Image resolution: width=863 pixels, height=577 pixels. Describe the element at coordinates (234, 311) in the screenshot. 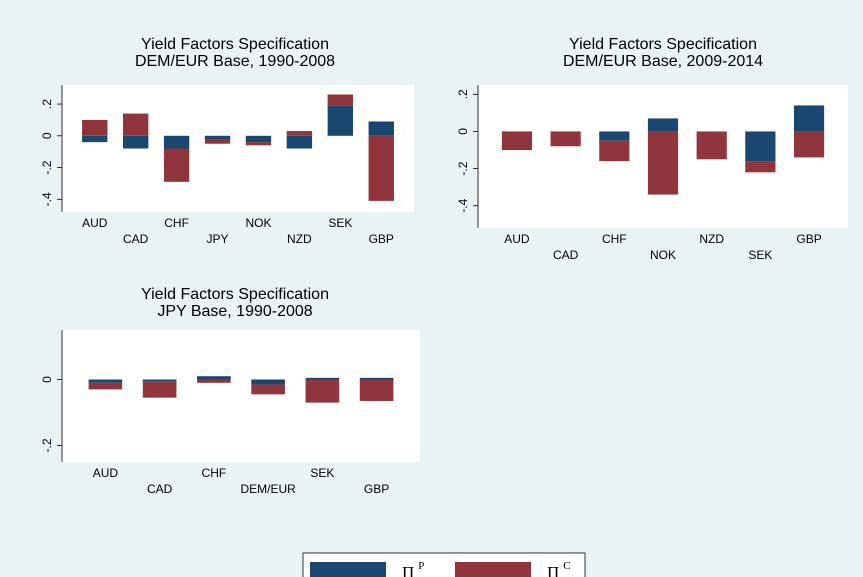

I see `chart-title: JPY Base, 1990-2008` at that location.